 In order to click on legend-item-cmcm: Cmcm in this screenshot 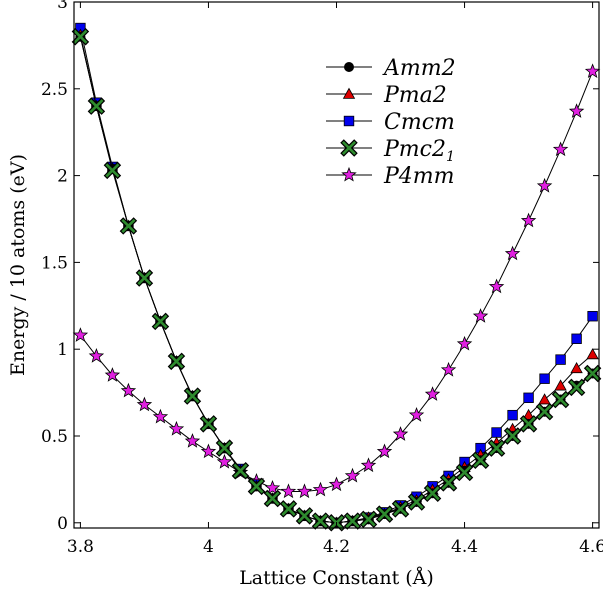, I will do `click(390, 122)`.